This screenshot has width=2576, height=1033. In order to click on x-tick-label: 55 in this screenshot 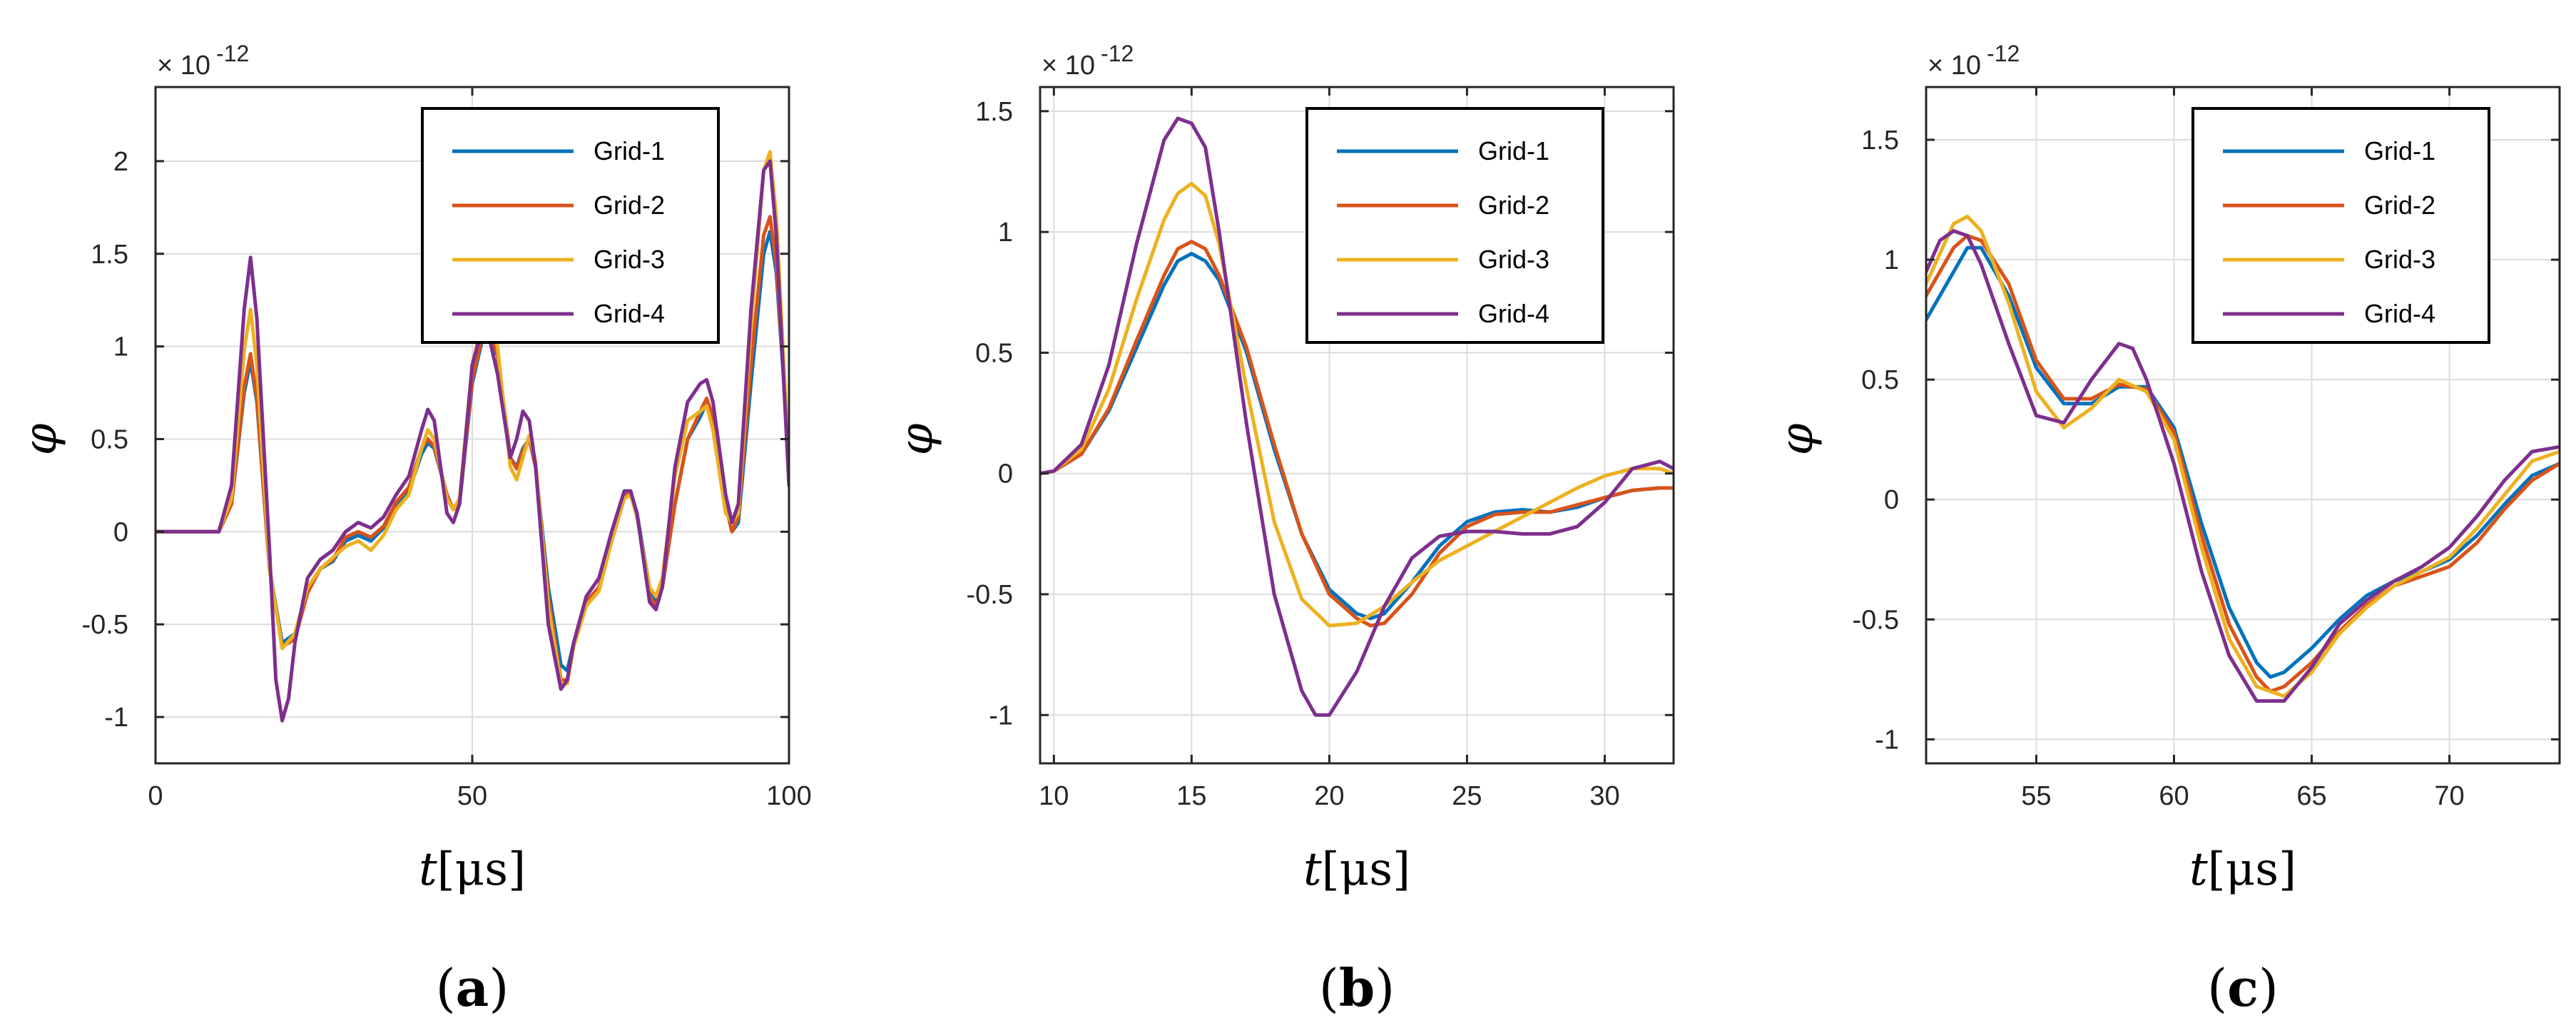, I will do `click(2036, 796)`.